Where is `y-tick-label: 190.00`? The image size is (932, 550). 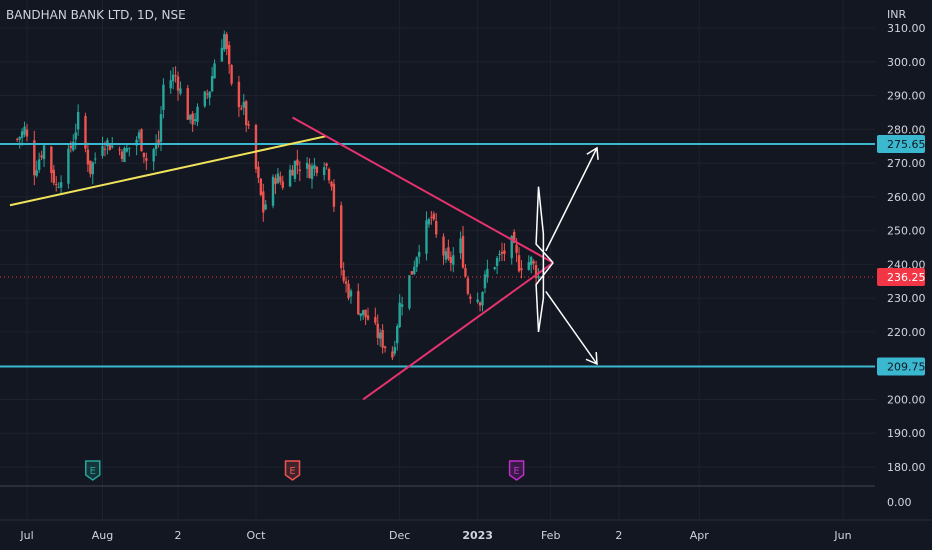
y-tick-label: 190.00 is located at coordinates (906, 433).